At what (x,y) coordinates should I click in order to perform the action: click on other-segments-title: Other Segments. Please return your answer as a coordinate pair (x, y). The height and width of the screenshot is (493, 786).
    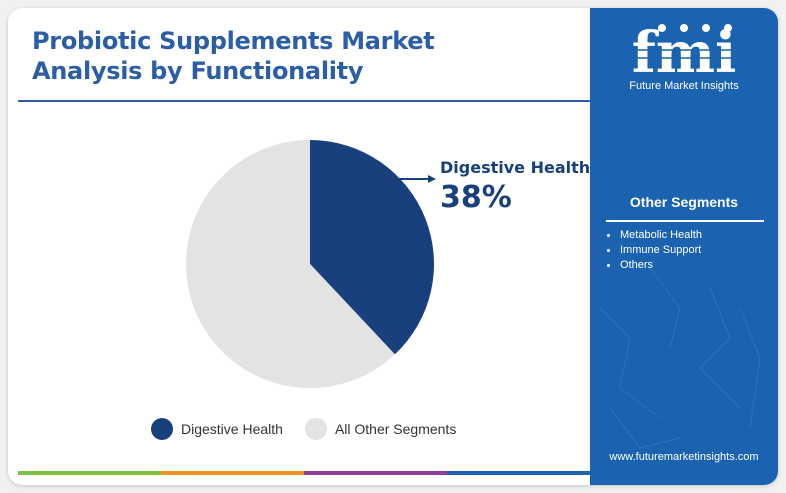
    Looking at the image, I should click on (684, 202).